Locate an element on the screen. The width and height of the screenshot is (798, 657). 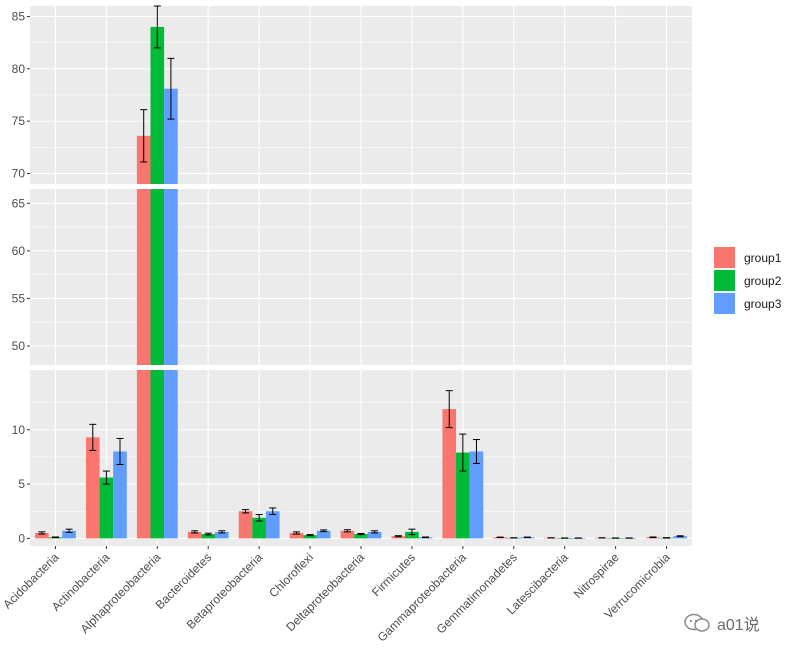
x-tick-label: Firmicutes is located at coordinates (393, 574).